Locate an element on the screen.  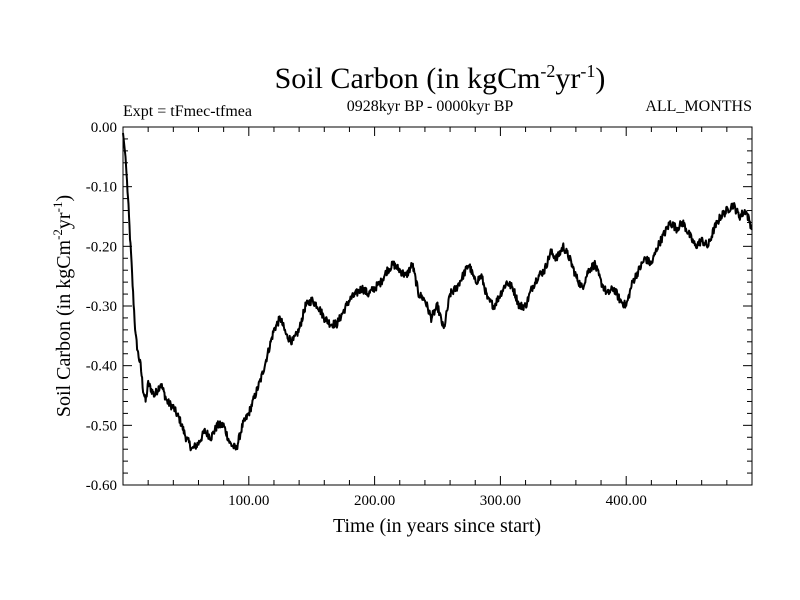
y-tick-label: -0.10 is located at coordinates (101, 188).